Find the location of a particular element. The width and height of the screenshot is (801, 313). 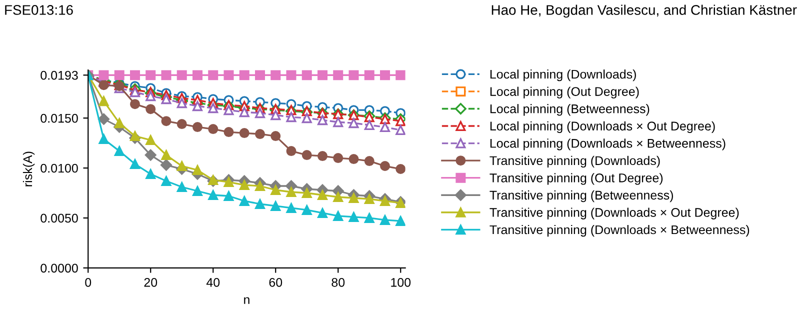

y-tick-label: 0.0150 is located at coordinates (59, 118).